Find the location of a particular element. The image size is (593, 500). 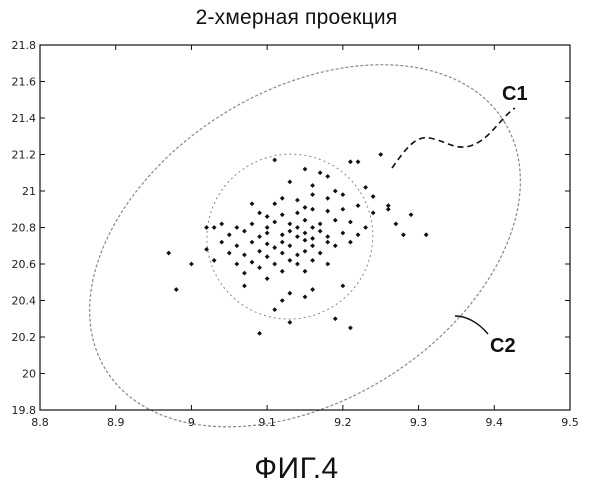

y-tick-label: 20.4 is located at coordinates (24, 301).